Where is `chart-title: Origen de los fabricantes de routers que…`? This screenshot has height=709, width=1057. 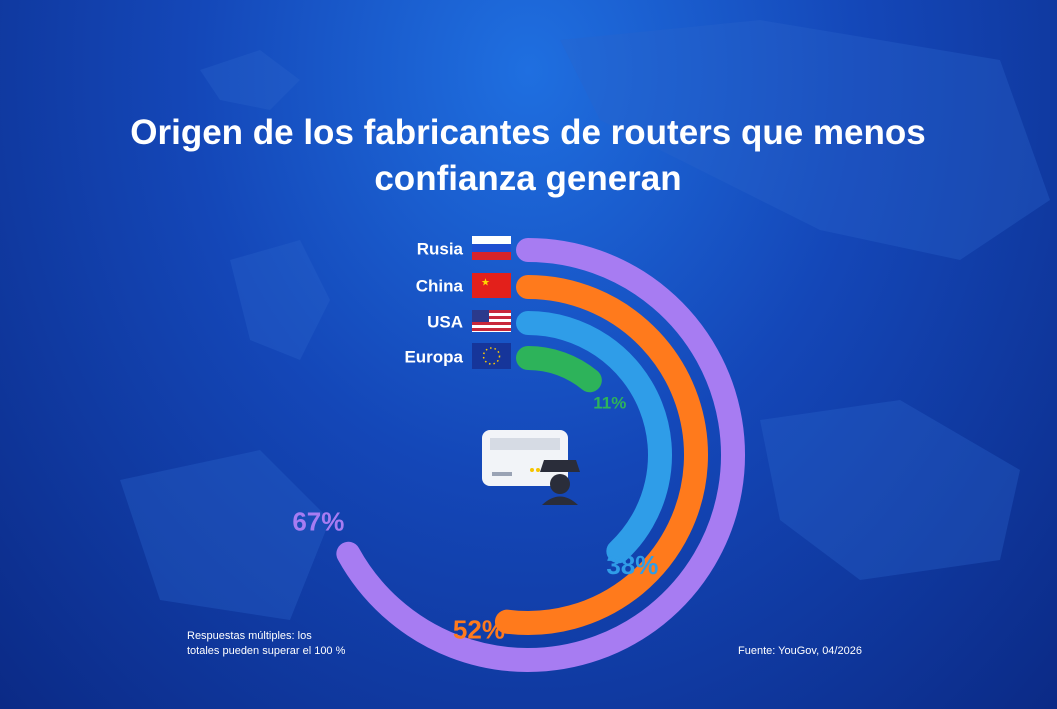 chart-title: Origen de los fabricantes de routers que… is located at coordinates (528, 155).